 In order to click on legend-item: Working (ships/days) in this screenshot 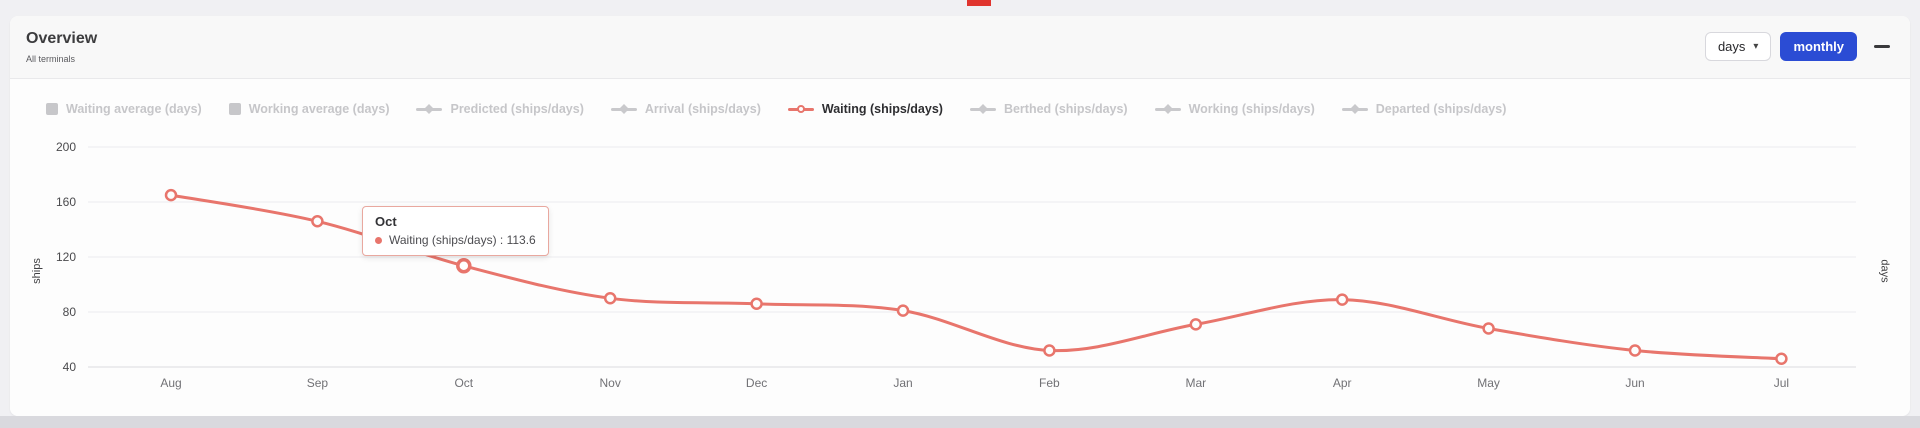, I will do `click(1234, 109)`.